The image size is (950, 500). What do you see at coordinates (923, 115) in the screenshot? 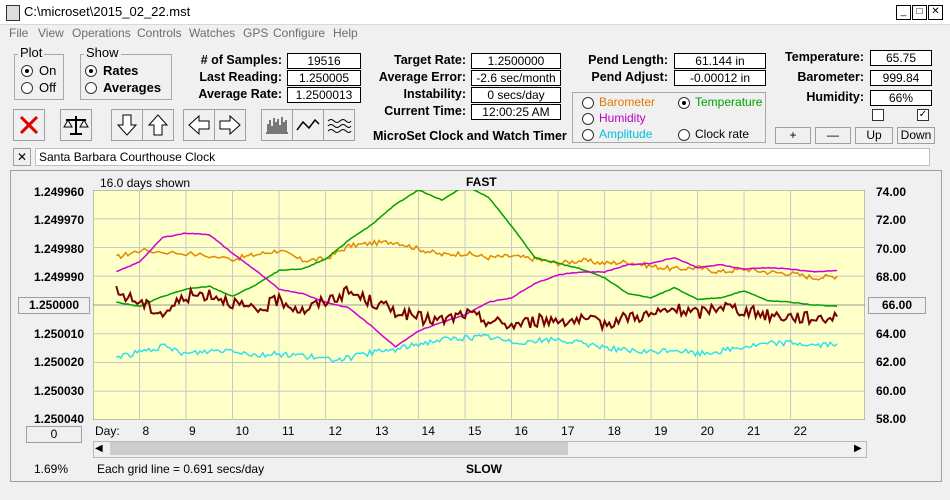
I see `right-checkbox: ✓` at bounding box center [923, 115].